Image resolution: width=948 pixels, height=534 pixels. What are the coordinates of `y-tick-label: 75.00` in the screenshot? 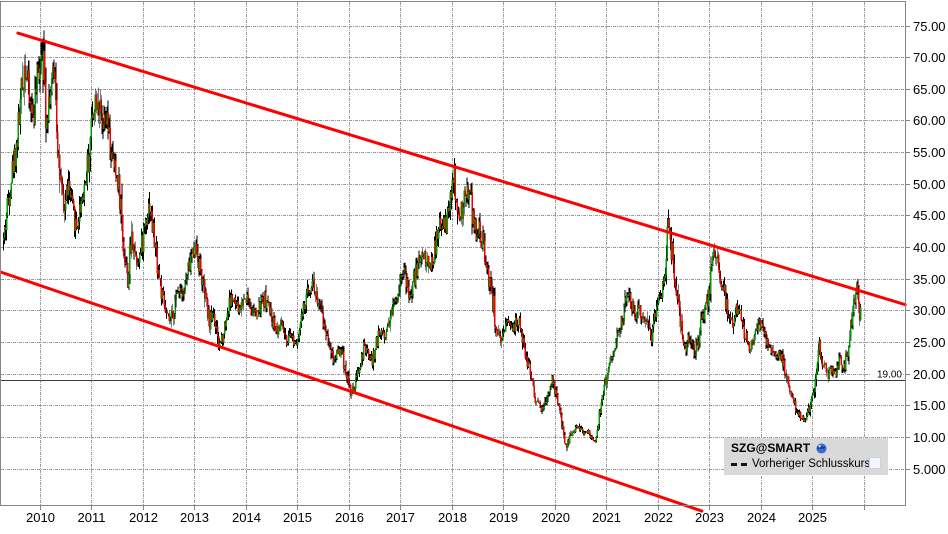 It's located at (929, 26).